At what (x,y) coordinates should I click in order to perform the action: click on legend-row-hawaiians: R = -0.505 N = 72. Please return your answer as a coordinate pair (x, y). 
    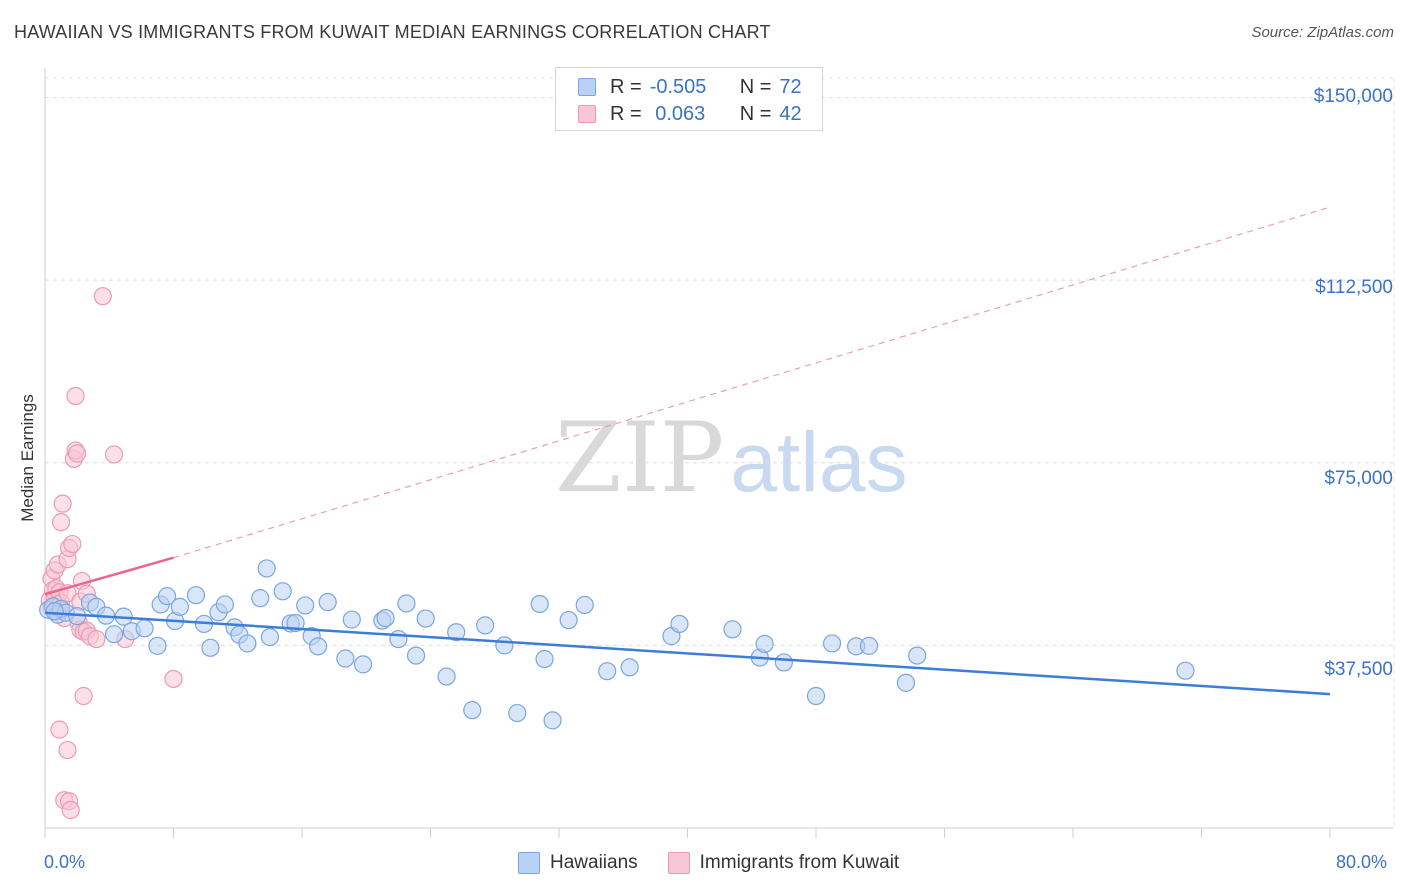
    Looking at the image, I should click on (690, 87).